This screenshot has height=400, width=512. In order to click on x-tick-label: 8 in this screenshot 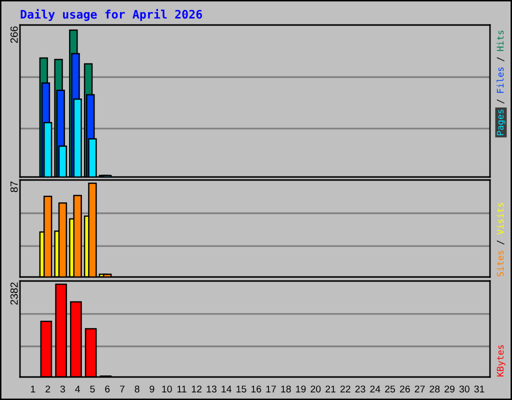, I will do `click(137, 389)`.